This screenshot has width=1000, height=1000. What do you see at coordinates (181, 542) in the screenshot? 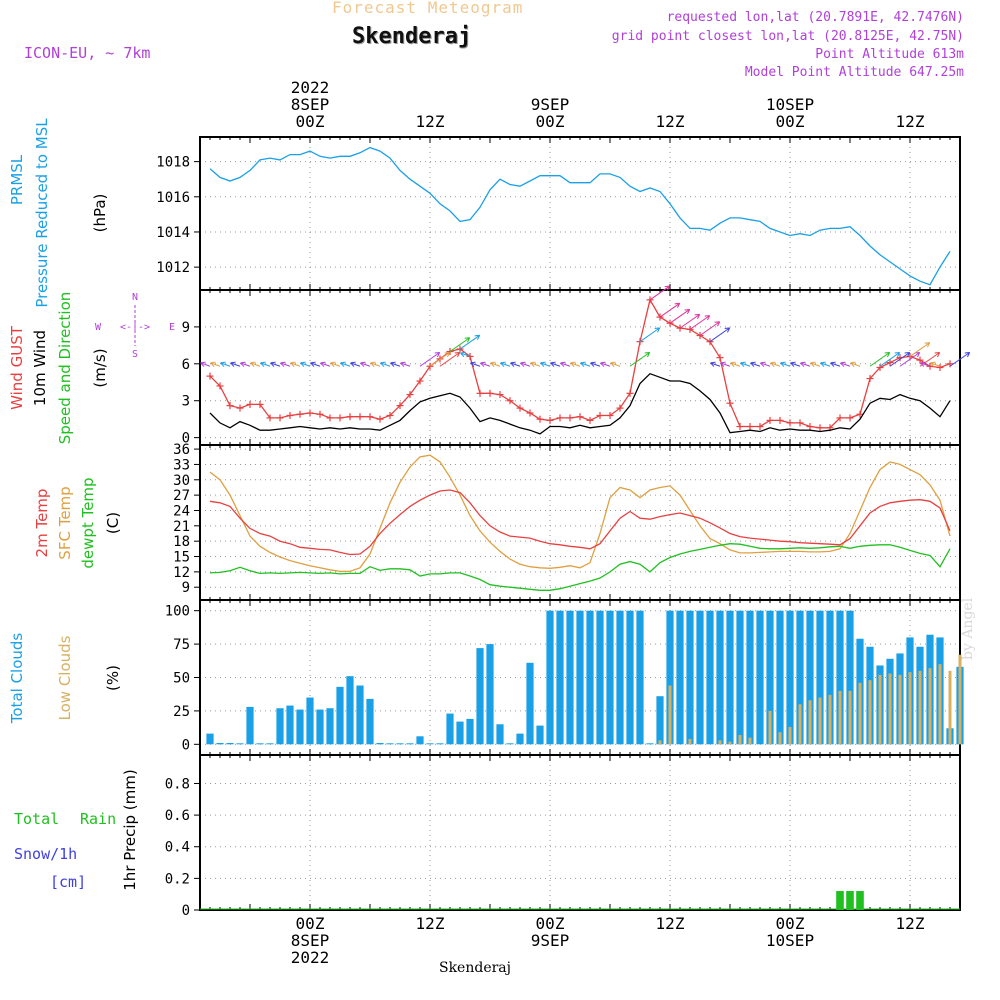
I see `y-tick-label: 18` at bounding box center [181, 542].